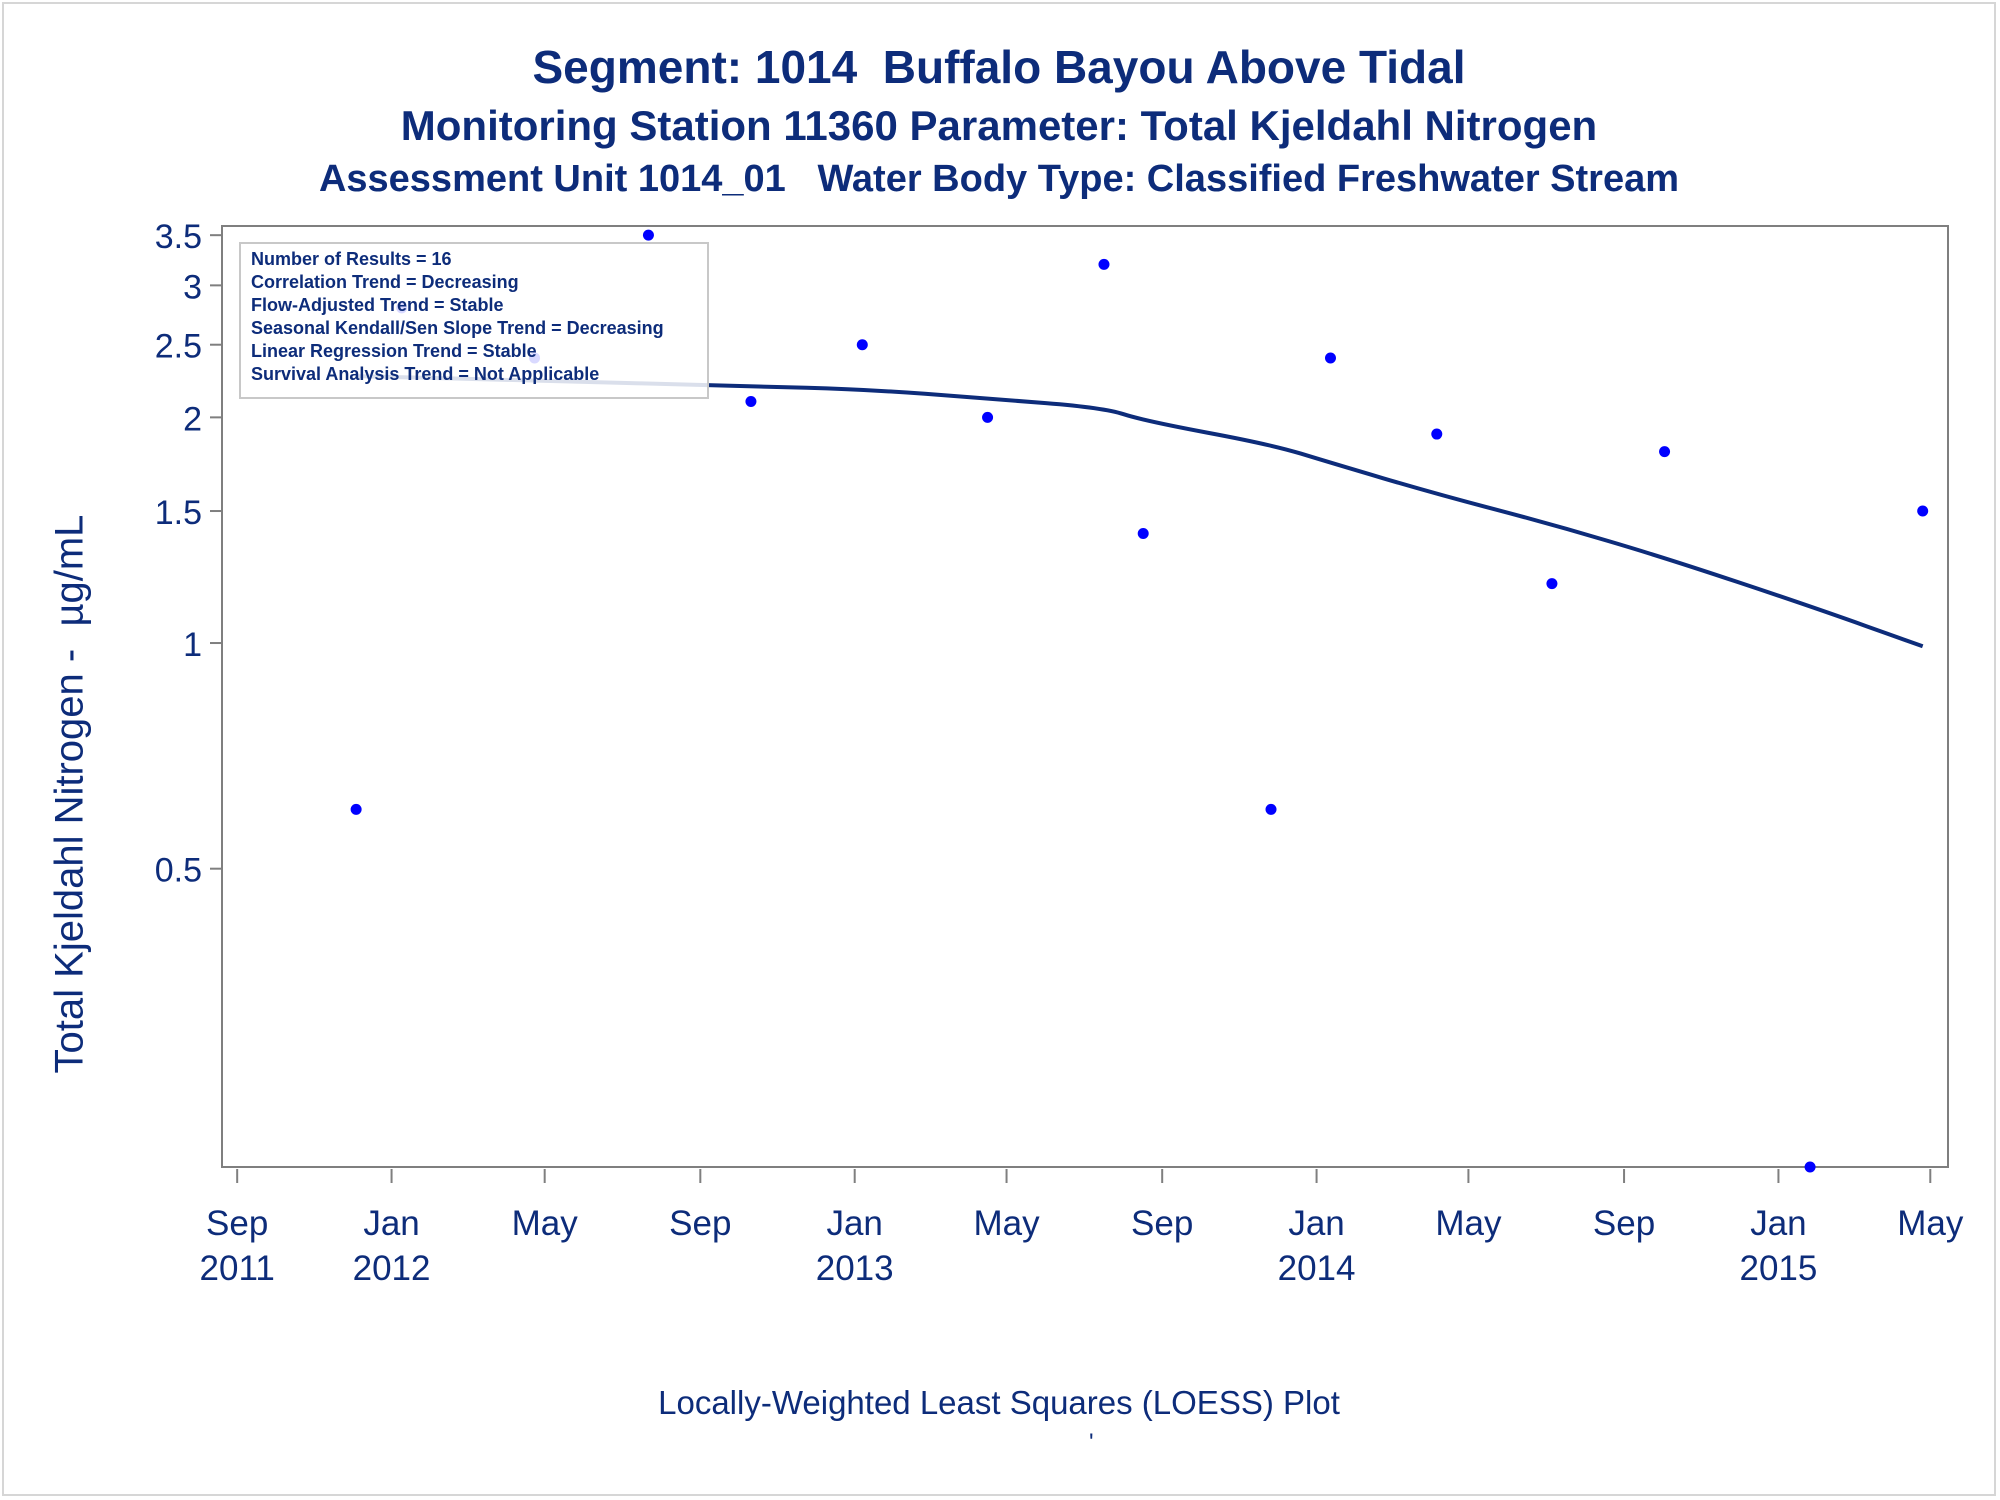  I want to click on x-tick-year-label: 2014, so click(1317, 1268).